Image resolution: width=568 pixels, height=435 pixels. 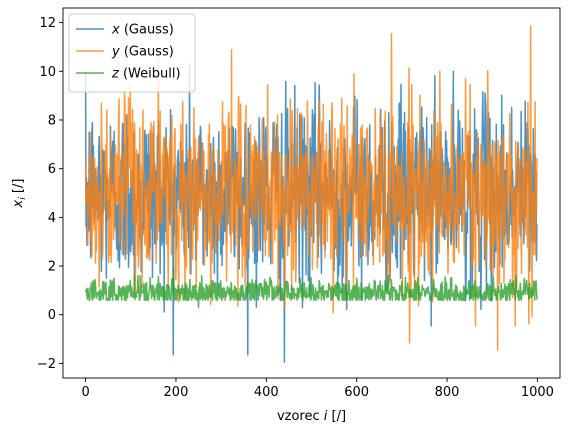 I want to click on x-tick-label: 0, so click(x=85, y=392).